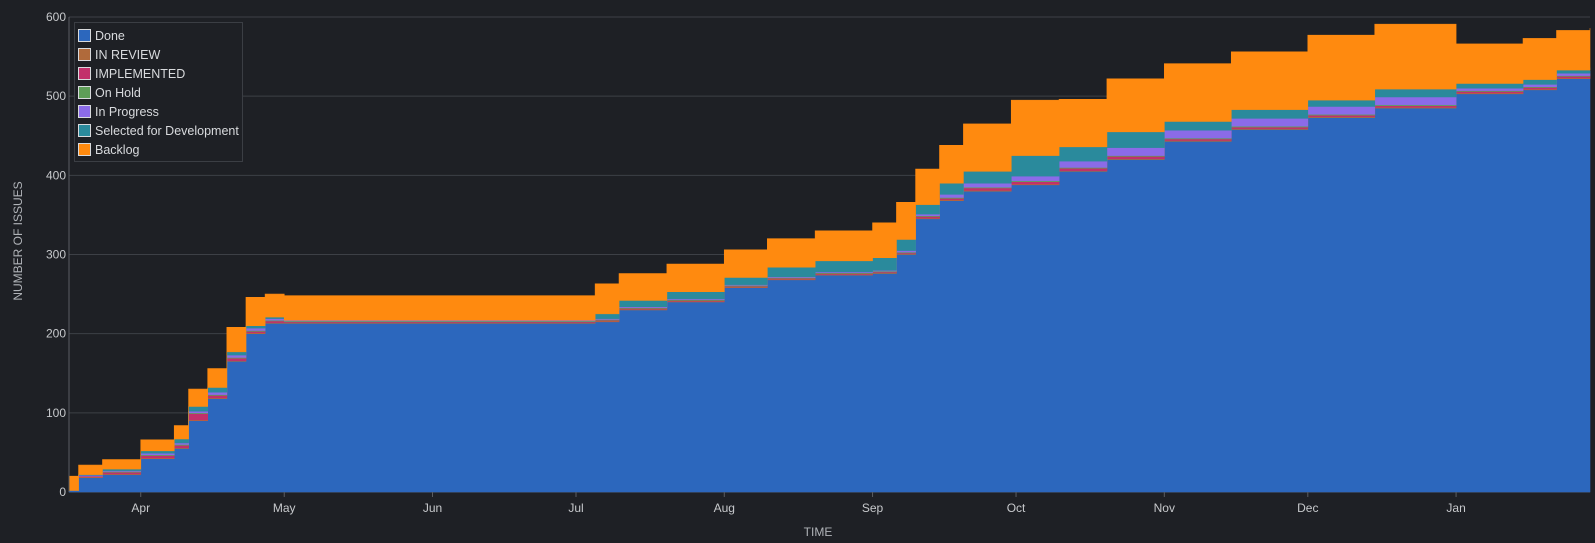 The width and height of the screenshot is (1595, 543). I want to click on legend-item: On Hold, so click(158, 92).